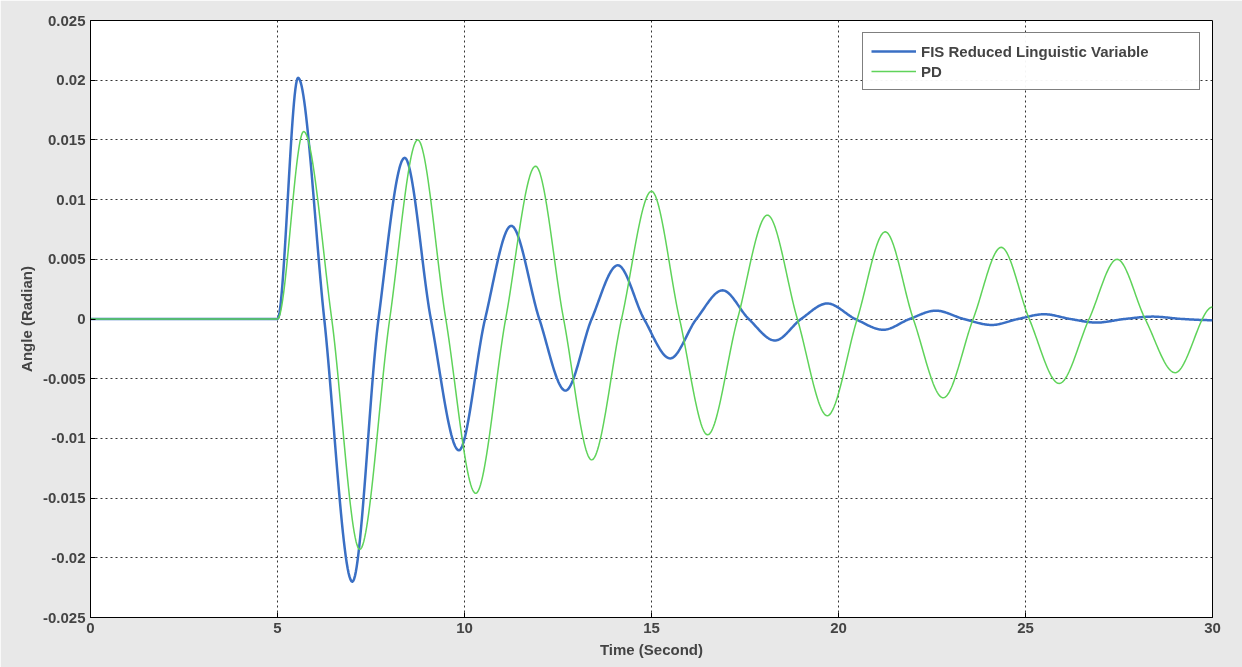 Image resolution: width=1242 pixels, height=667 pixels. What do you see at coordinates (277, 627) in the screenshot?
I see `x-tick-label: 5` at bounding box center [277, 627].